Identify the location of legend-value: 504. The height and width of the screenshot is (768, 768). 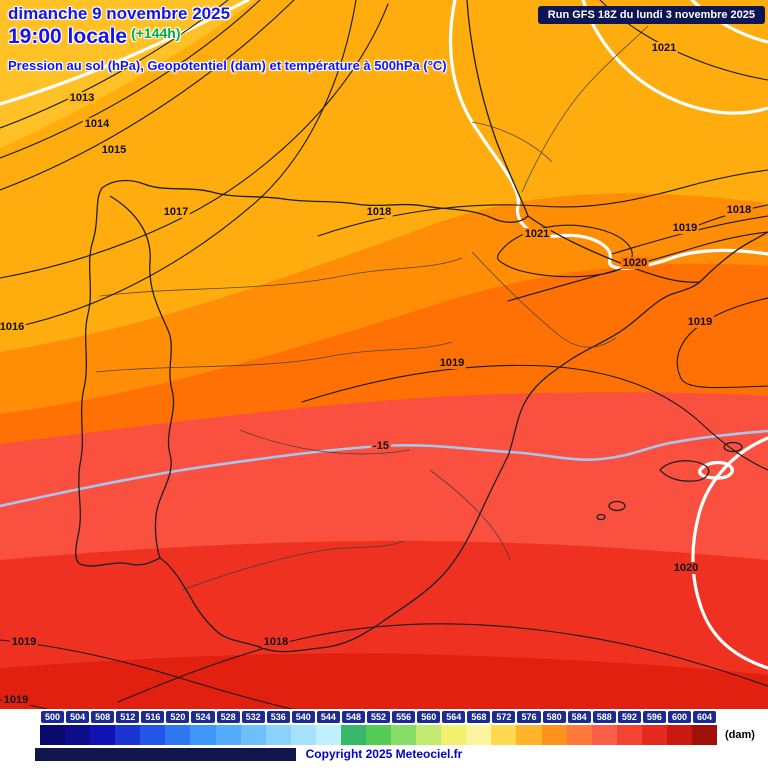
(78, 717).